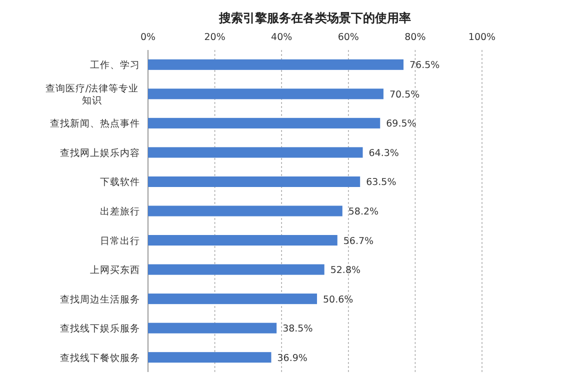 The width and height of the screenshot is (569, 376). What do you see at coordinates (92, 94) in the screenshot?
I see `y-tick-label: 查询医疗/法律等专业知识` at bounding box center [92, 94].